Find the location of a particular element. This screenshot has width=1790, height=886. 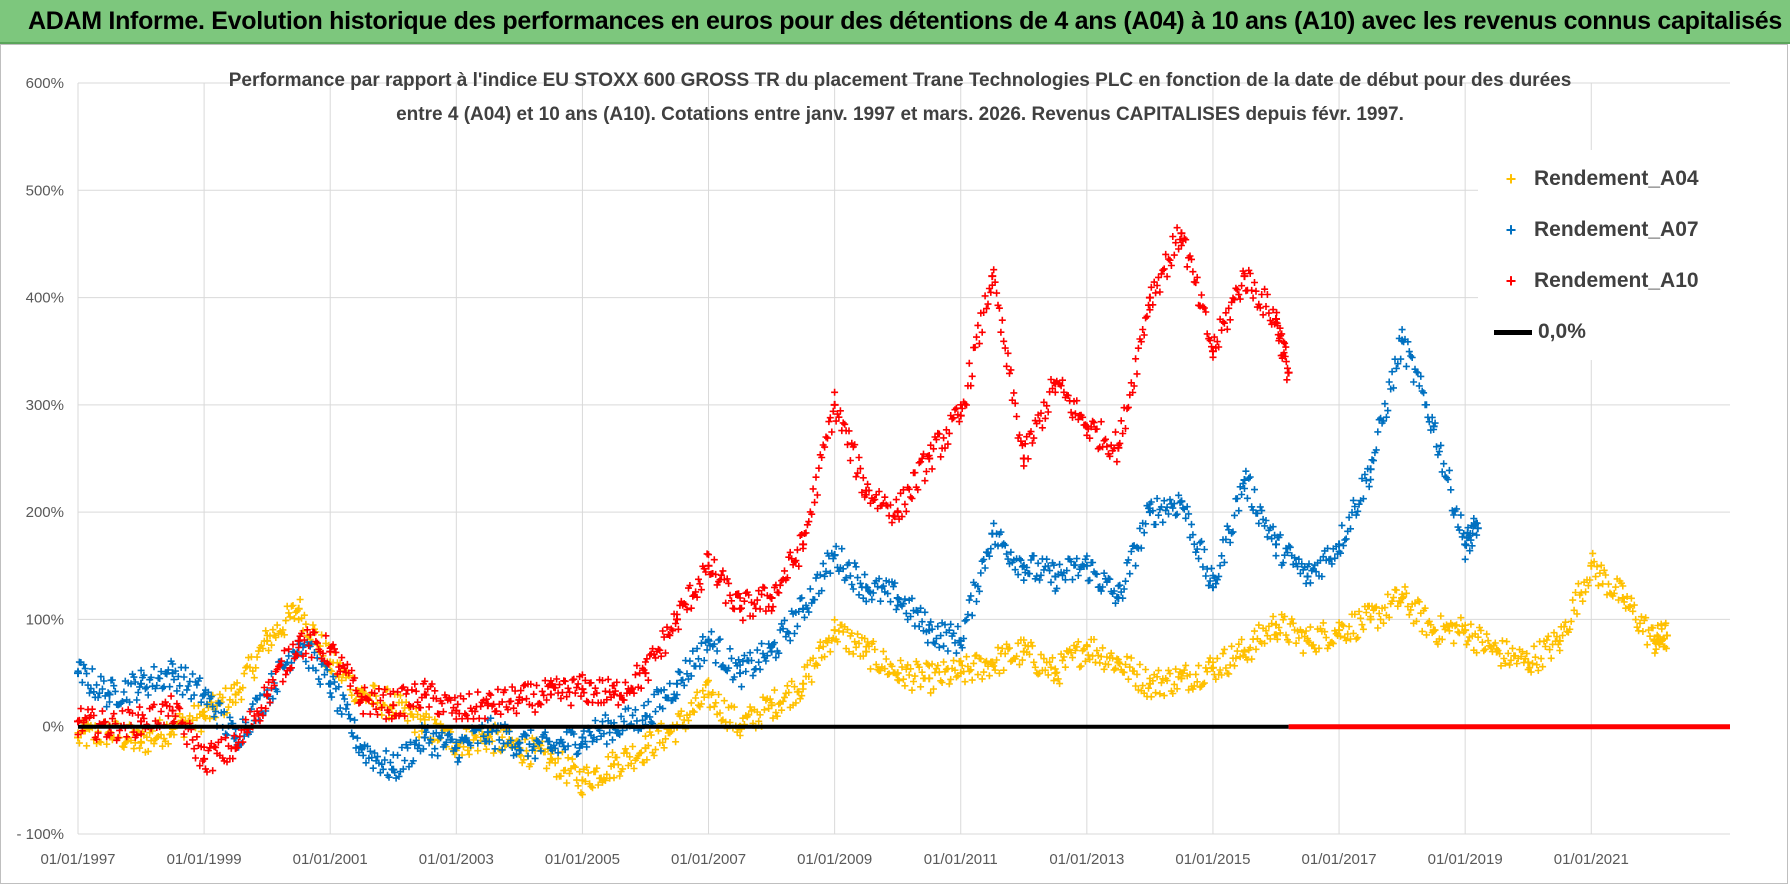

x-tick-label: 01/01/2011 is located at coordinates (961, 859).